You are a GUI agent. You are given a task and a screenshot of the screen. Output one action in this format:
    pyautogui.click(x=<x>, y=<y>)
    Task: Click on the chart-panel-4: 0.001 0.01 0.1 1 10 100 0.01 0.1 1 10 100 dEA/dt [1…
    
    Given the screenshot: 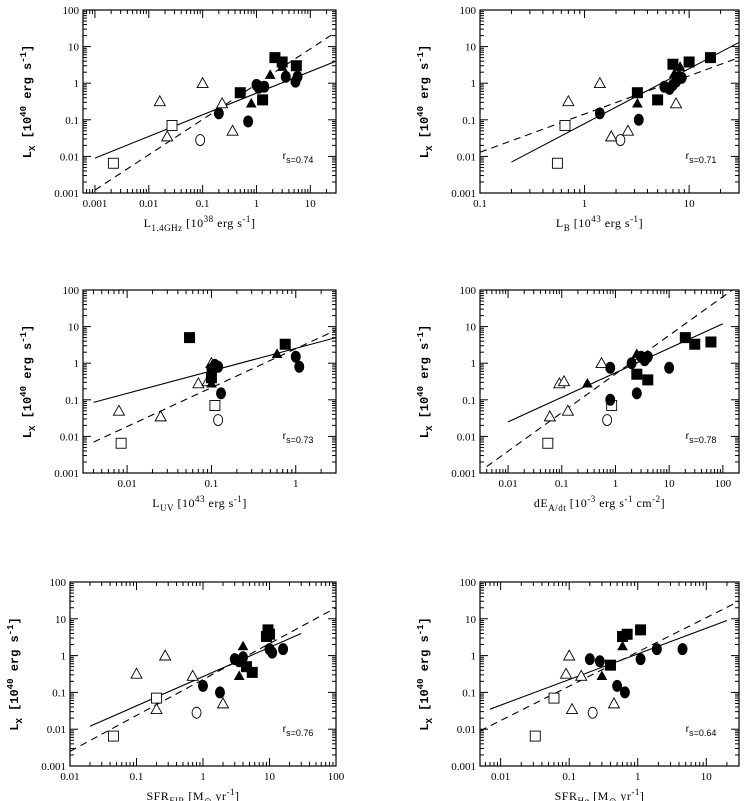 What is the action you would take?
    pyautogui.click(x=578, y=399)
    